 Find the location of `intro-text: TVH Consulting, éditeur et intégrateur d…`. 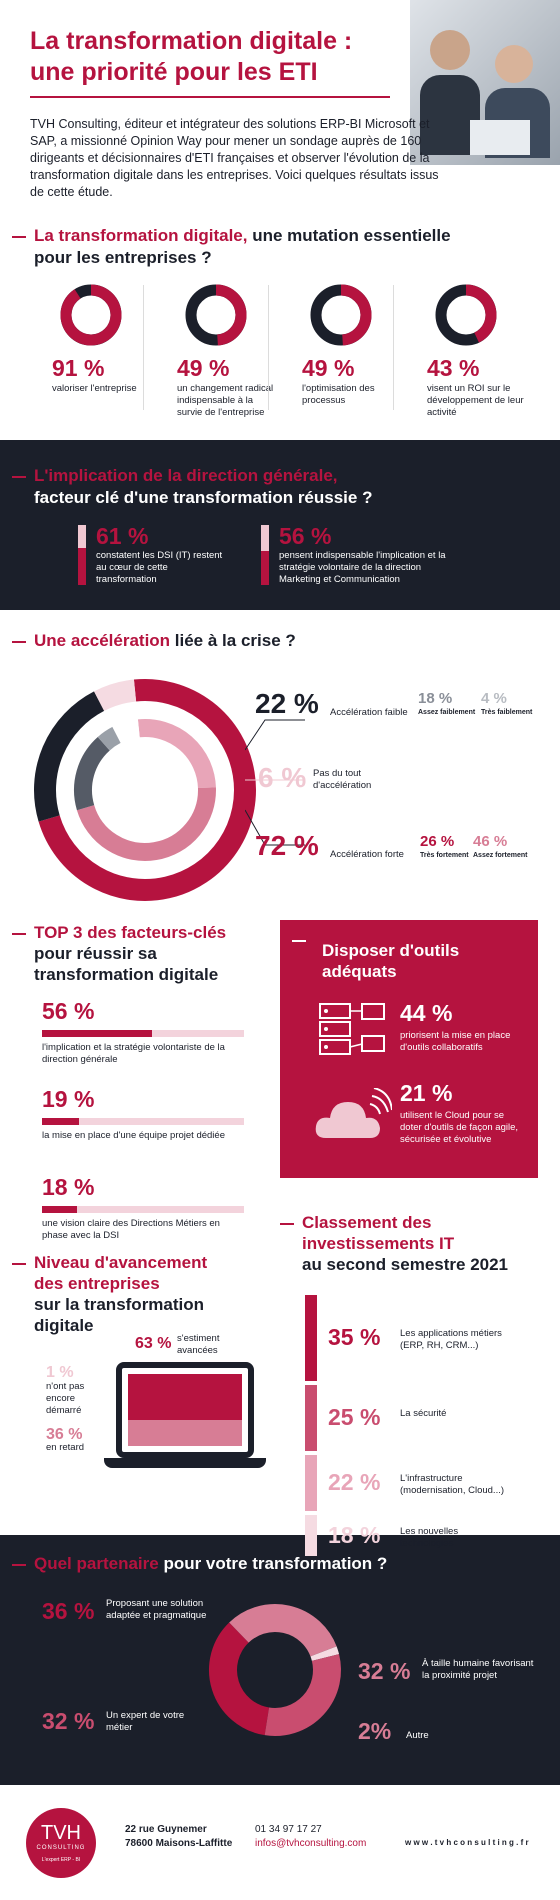

intro-text: TVH Consulting, éditeur et intégrateur d… is located at coordinates (234, 158).